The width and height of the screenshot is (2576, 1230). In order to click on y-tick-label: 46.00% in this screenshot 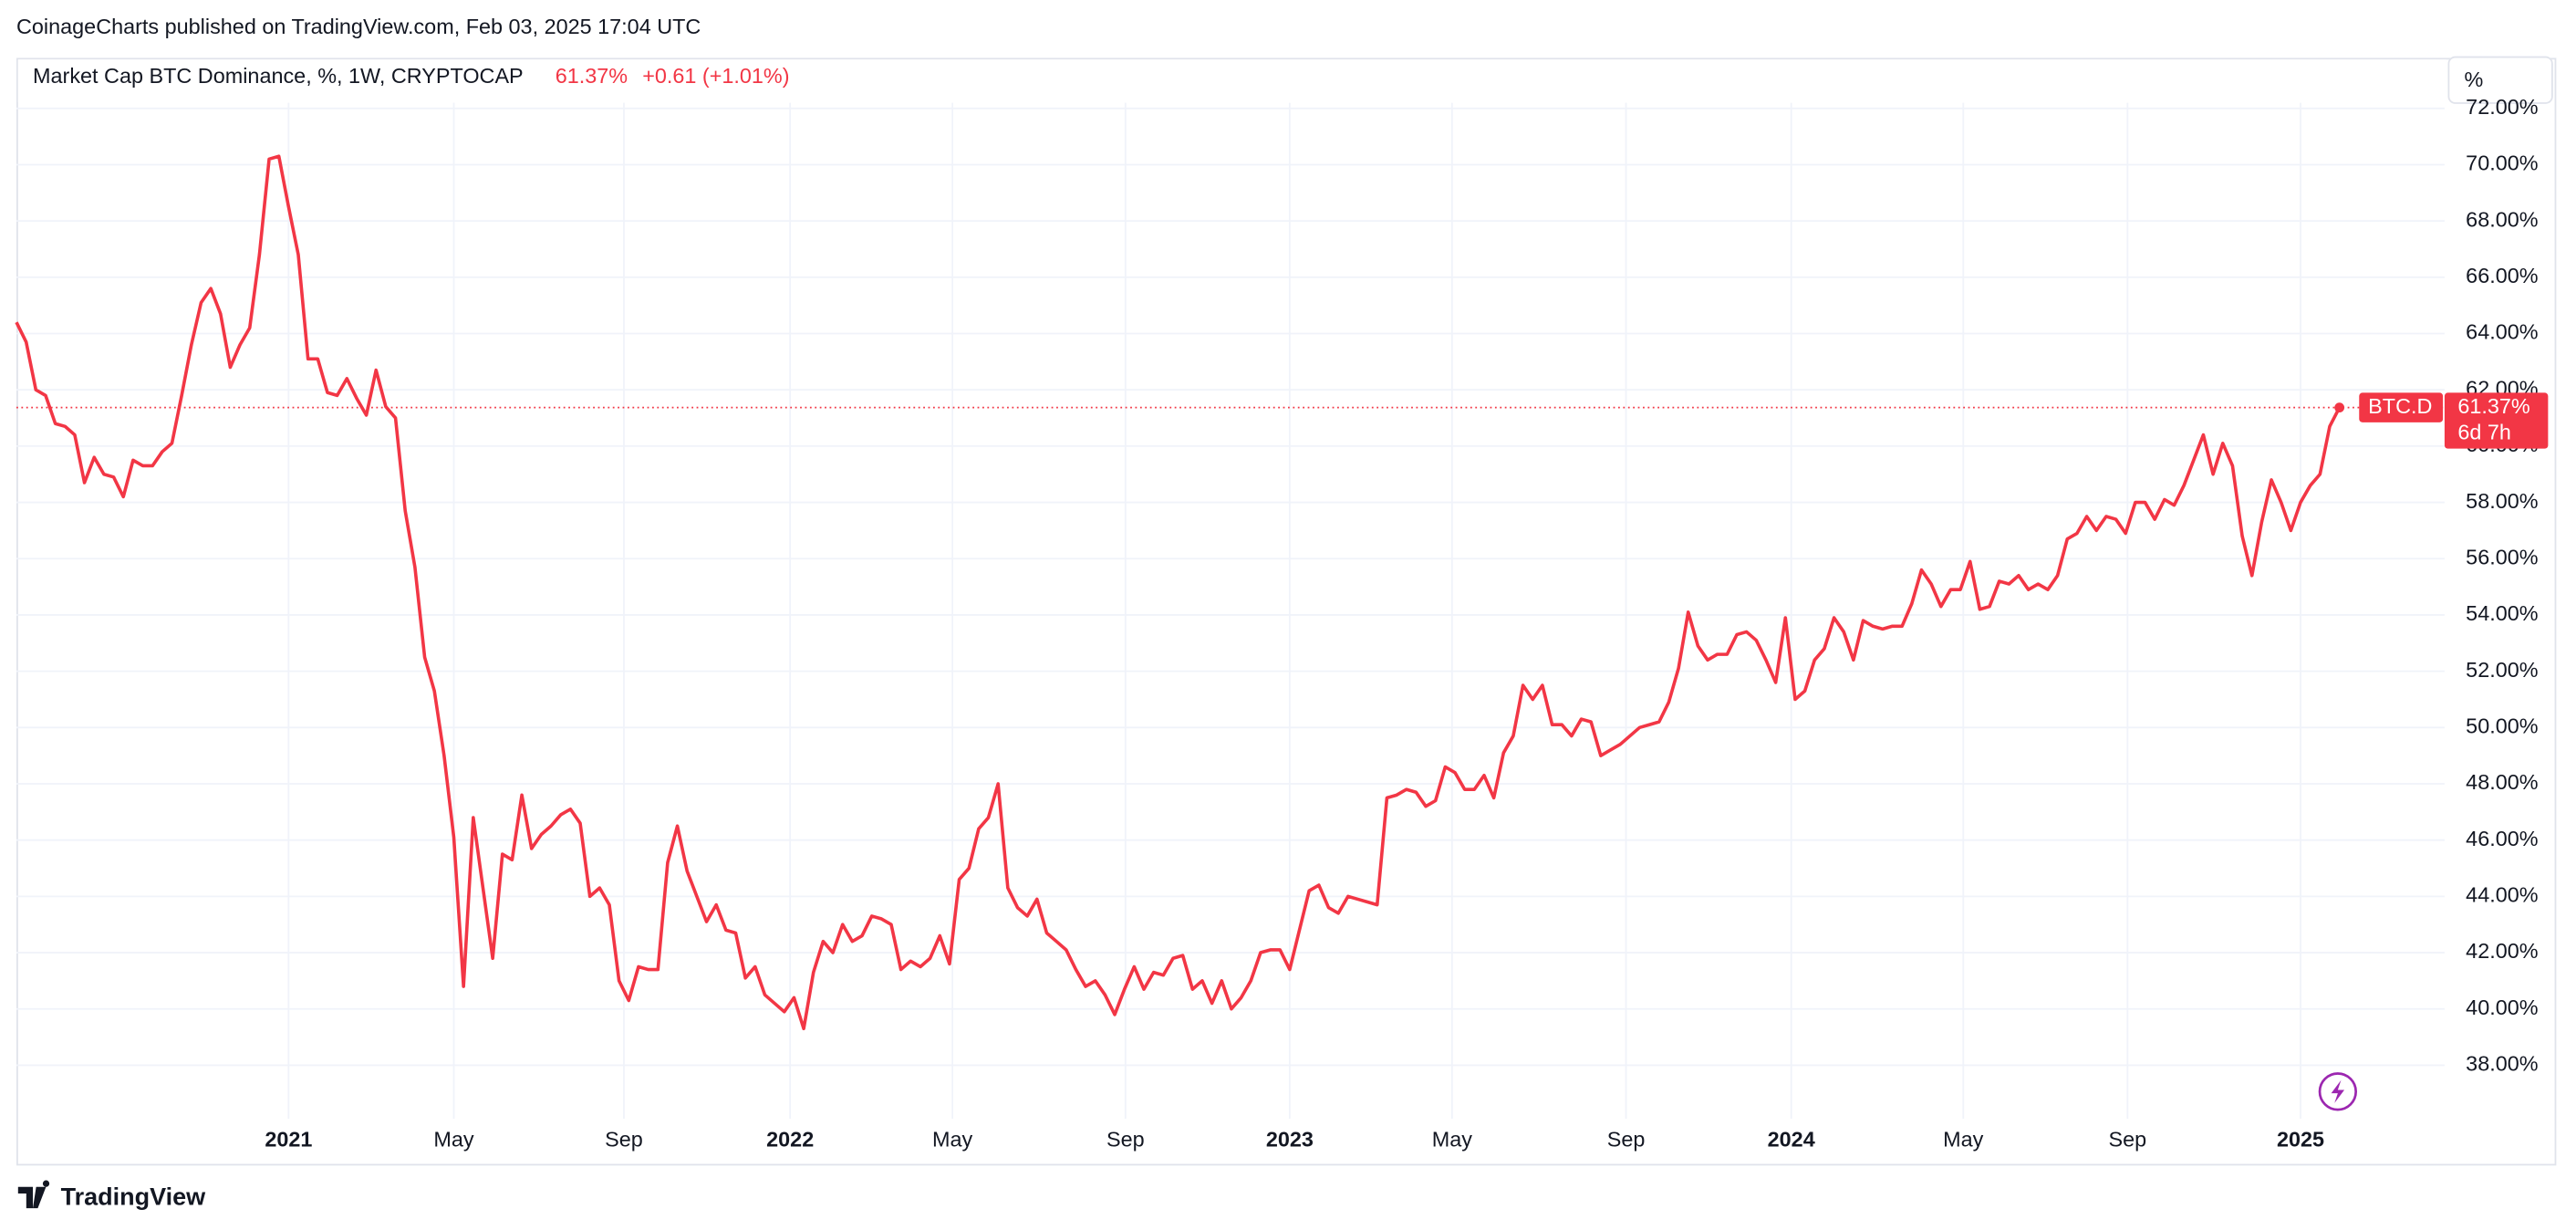, I will do `click(2502, 839)`.